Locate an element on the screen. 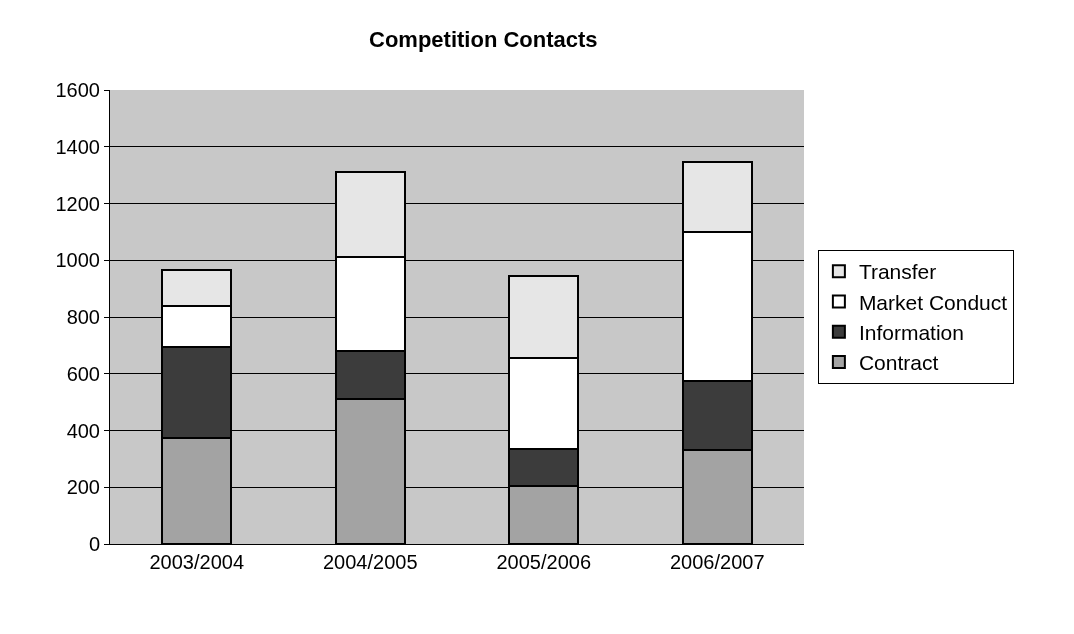  y-tick-label: 200 is located at coordinates (83, 487).